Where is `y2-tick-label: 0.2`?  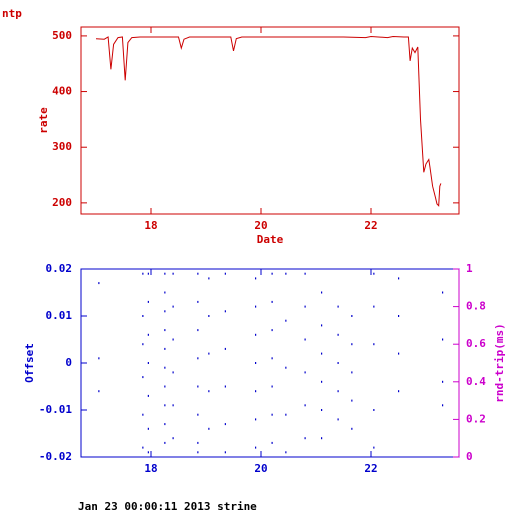
y2-tick-label: 0.2 is located at coordinates (476, 418).